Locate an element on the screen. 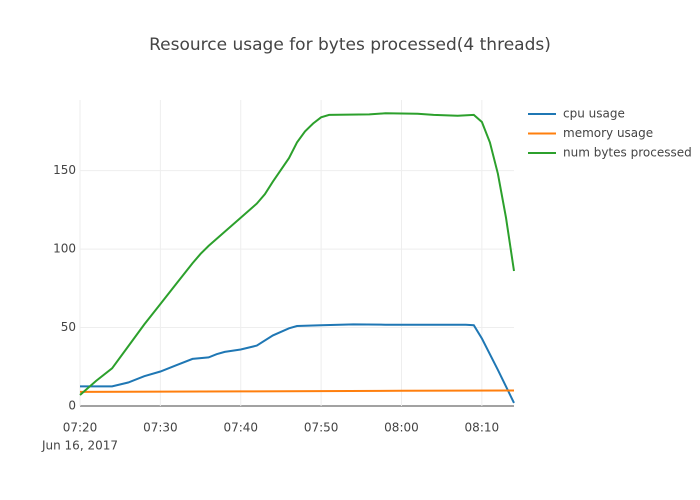 This screenshot has width=700, height=500. y-tick-label: 150 is located at coordinates (64, 170).